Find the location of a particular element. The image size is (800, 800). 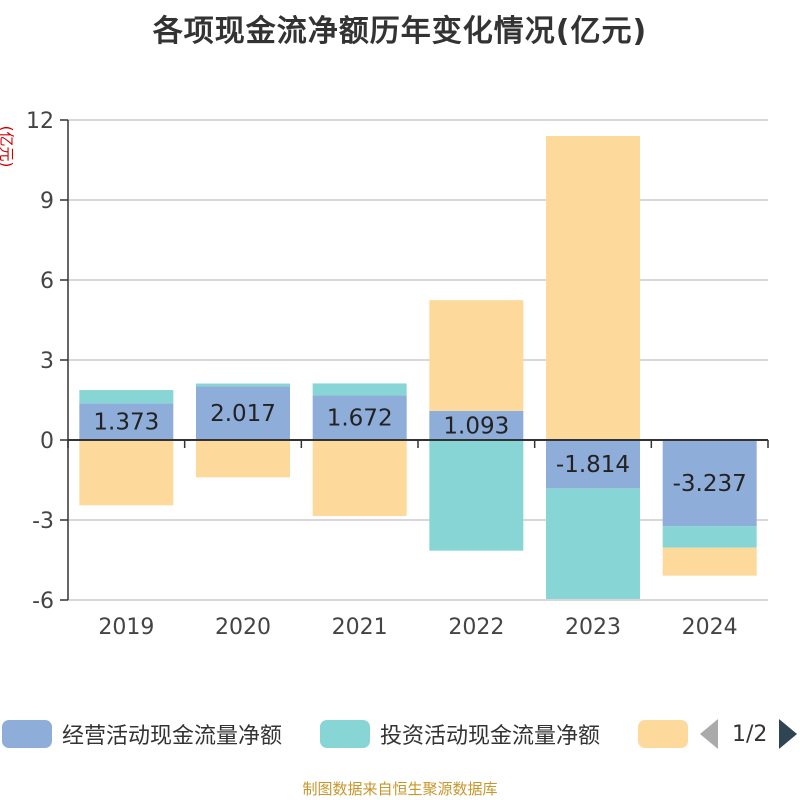

bar-series-1-2022 is located at coordinates (476, 495).